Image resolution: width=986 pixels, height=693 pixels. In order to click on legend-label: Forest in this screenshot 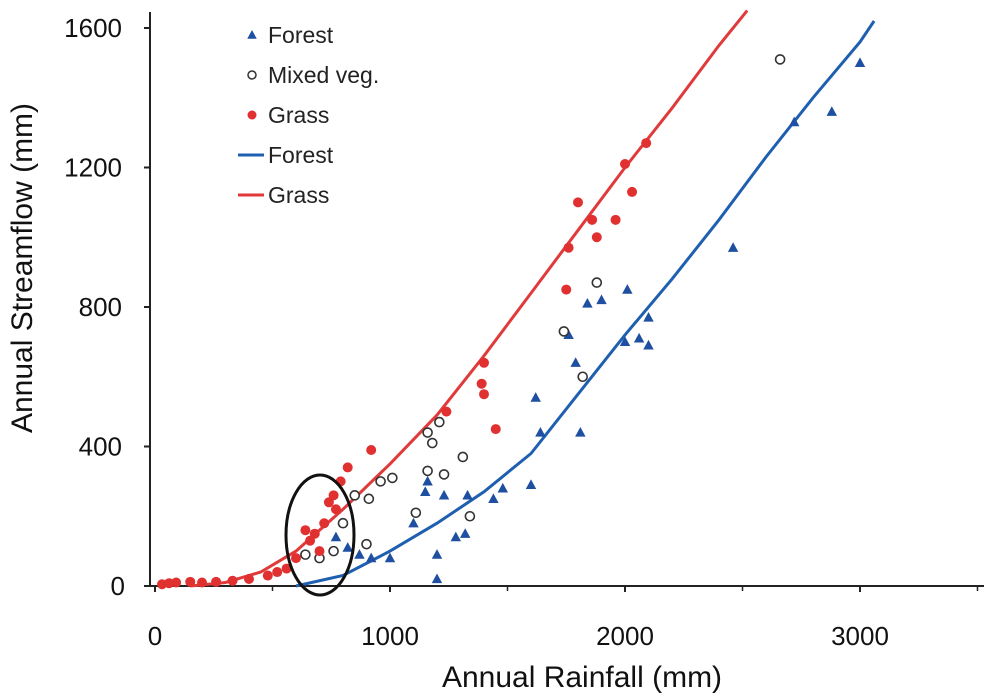, I will do `click(301, 35)`.